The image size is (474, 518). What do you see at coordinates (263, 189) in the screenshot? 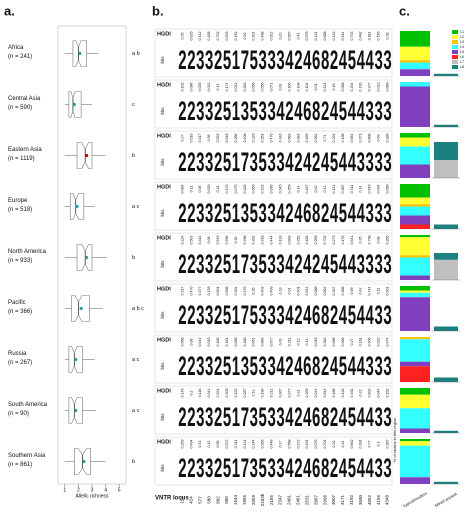
I see `hgdi-value: 0.102` at bounding box center [263, 189].